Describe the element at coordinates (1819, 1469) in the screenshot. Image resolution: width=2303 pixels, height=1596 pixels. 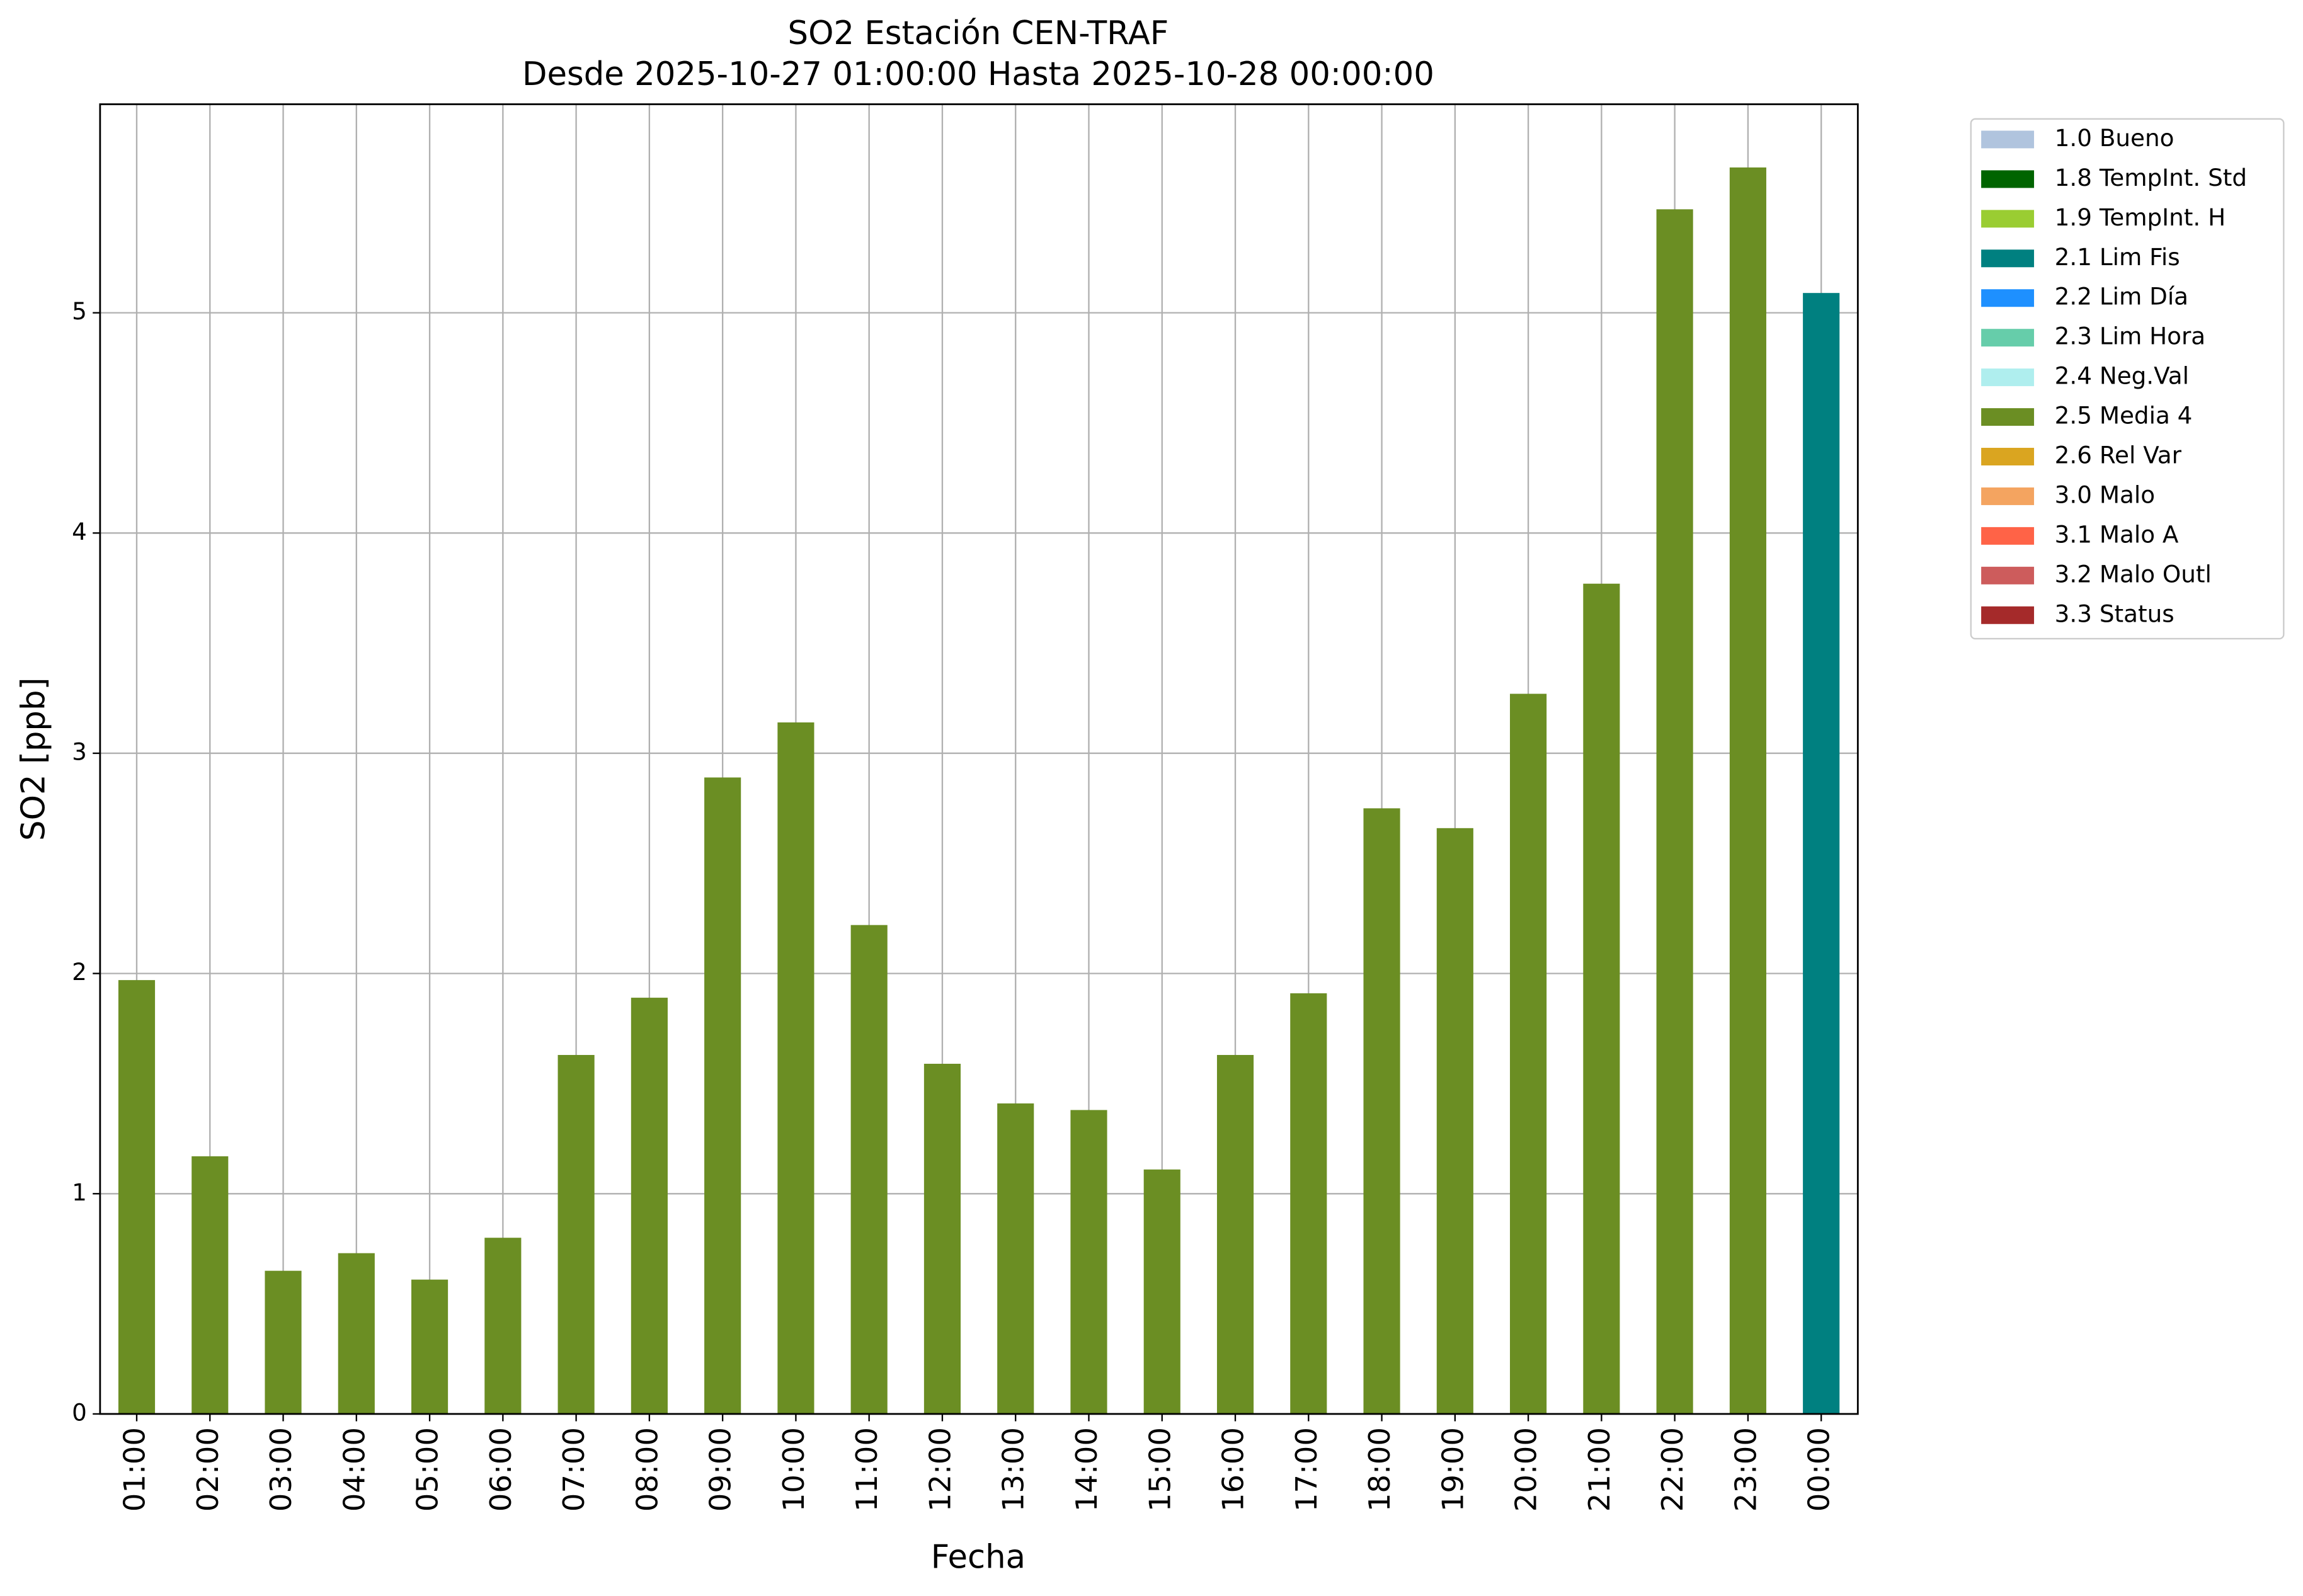
I see `x-tick-label: 00:00` at that location.